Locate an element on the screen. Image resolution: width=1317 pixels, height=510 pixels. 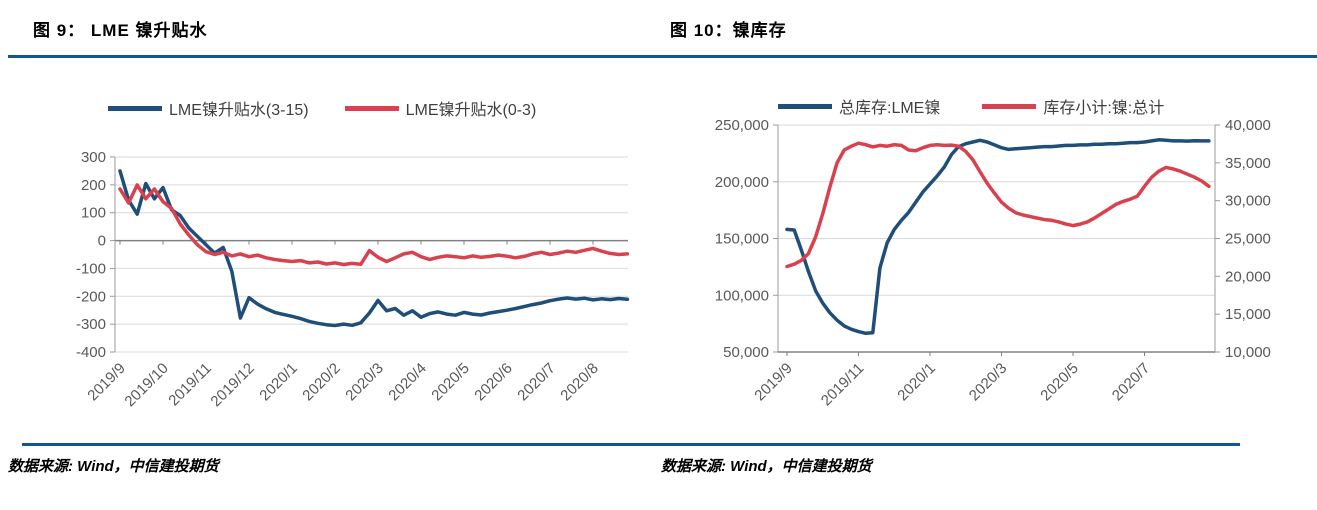
svg-text: 40,000 is located at coordinates (1248, 125).